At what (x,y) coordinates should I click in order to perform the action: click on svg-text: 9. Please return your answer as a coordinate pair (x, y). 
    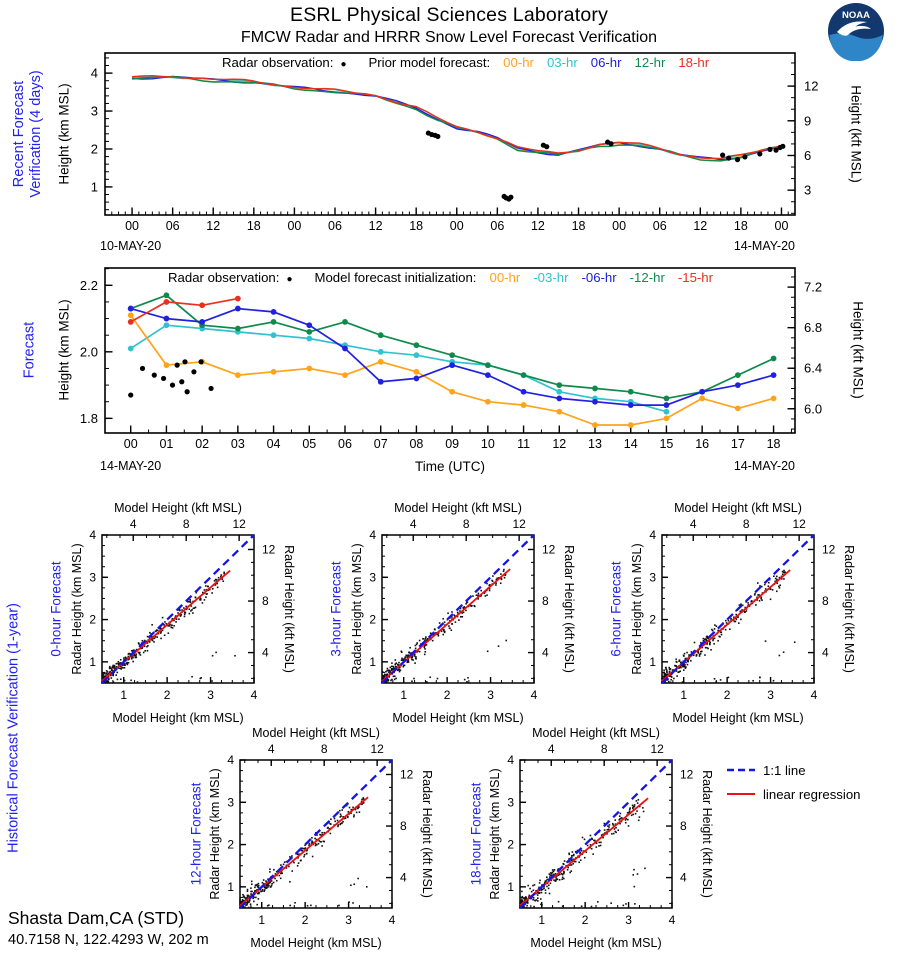
    Looking at the image, I should click on (807, 120).